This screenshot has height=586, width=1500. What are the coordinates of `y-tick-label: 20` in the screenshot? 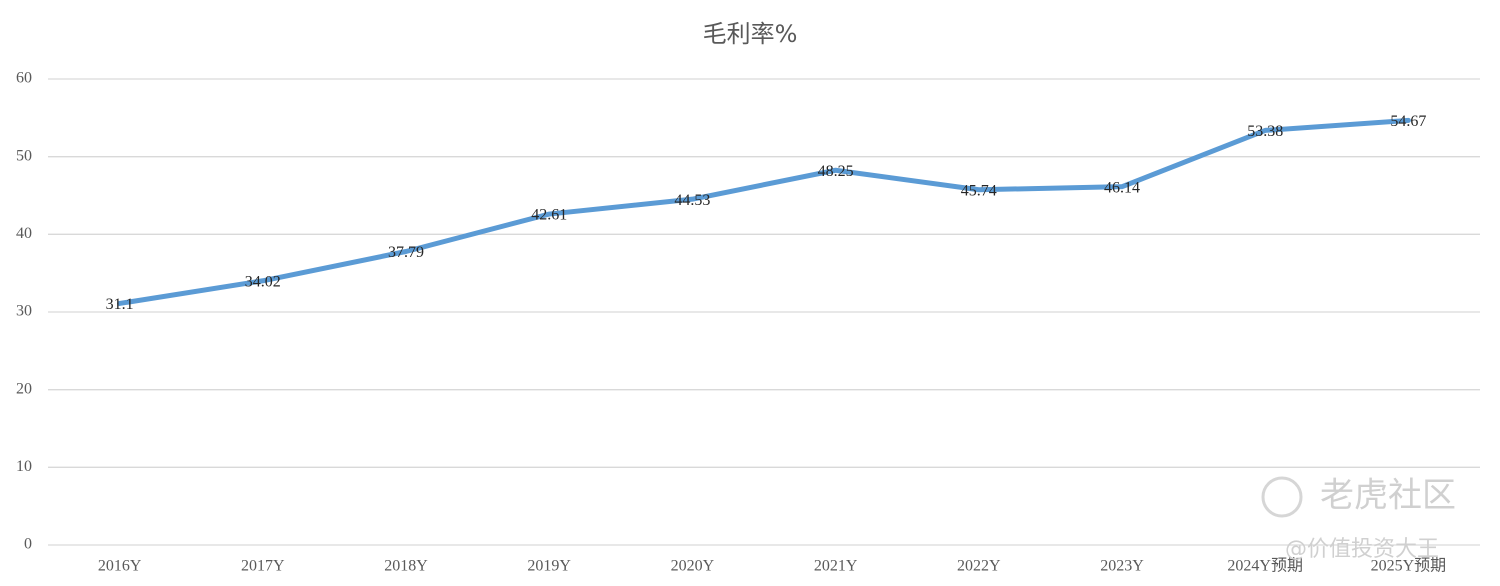 It's located at (24, 388).